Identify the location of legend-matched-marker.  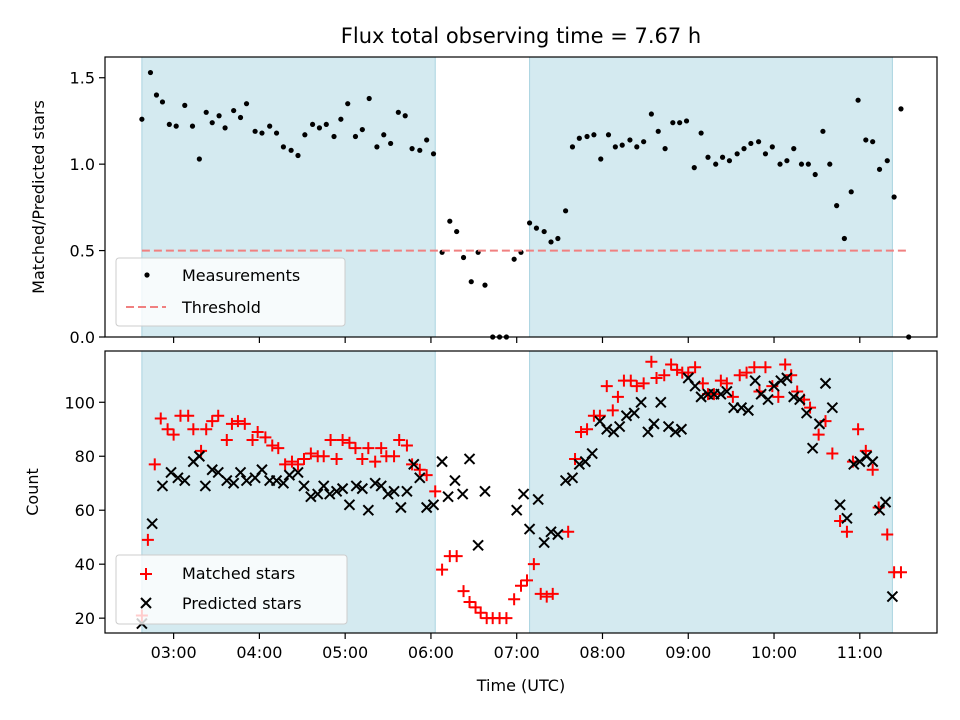
(146, 574).